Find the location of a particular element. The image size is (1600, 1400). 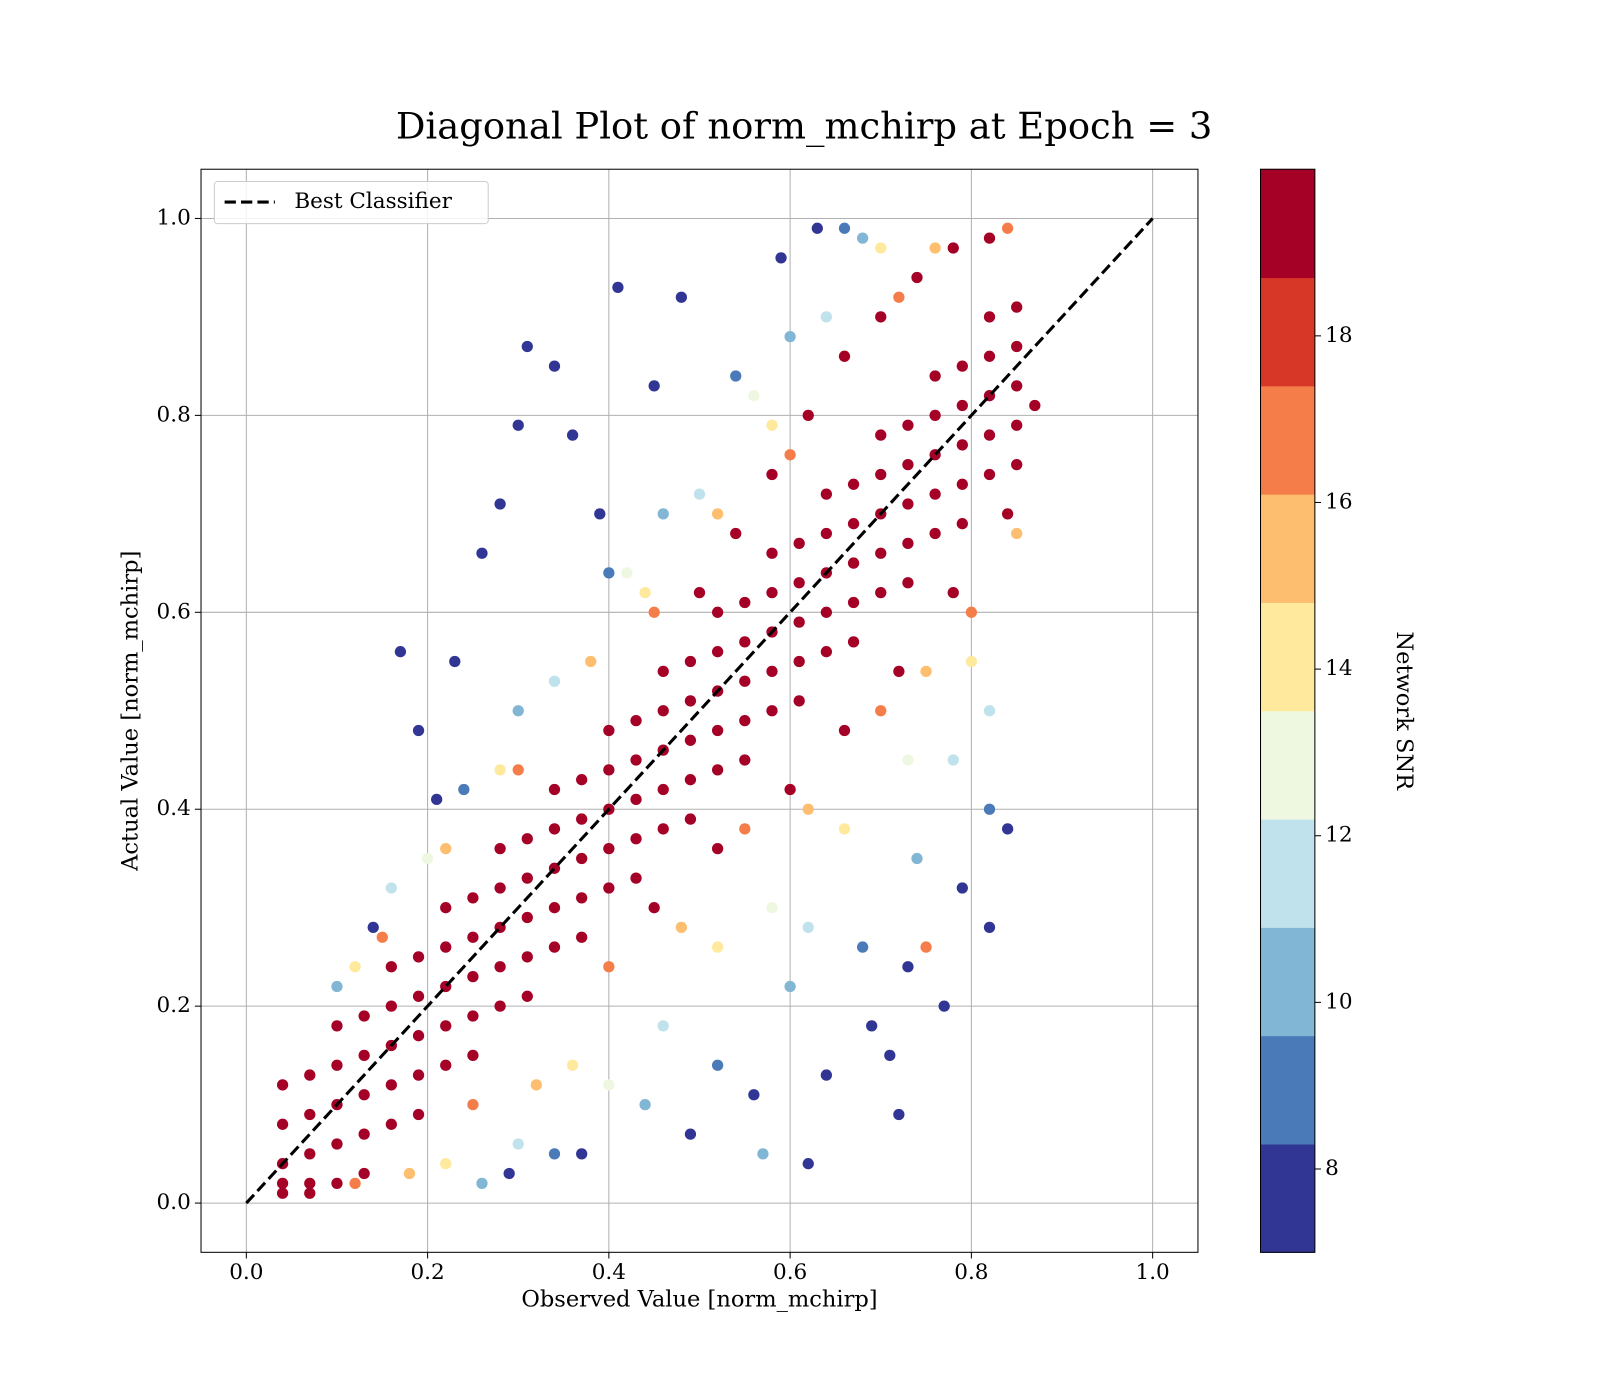

colorbar-tick-label: 12 is located at coordinates (1338, 835).